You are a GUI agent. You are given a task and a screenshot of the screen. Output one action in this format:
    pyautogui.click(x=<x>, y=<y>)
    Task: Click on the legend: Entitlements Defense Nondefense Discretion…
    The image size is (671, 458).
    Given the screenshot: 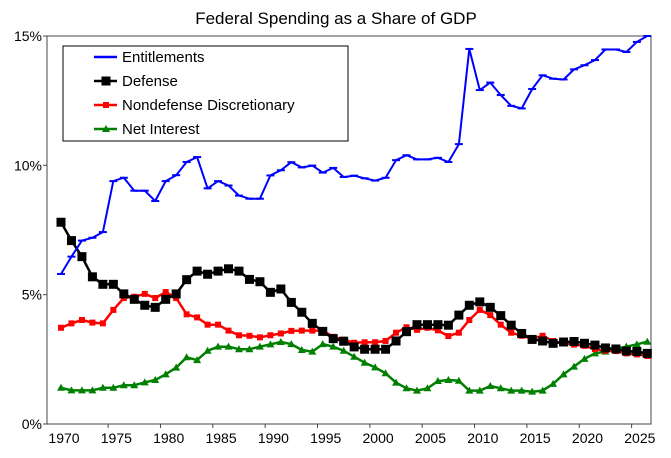 What is the action you would take?
    pyautogui.click(x=205, y=93)
    